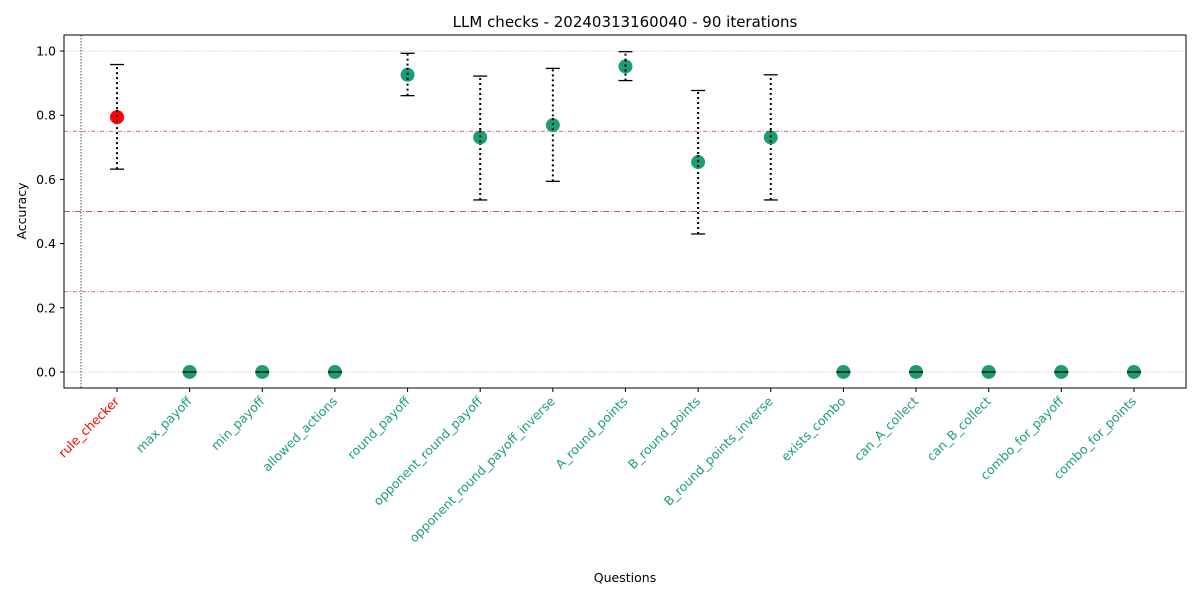 The width and height of the screenshot is (1200, 600). I want to click on x-tick-label: opponent_round_payoff_inverse, so click(482, 469).